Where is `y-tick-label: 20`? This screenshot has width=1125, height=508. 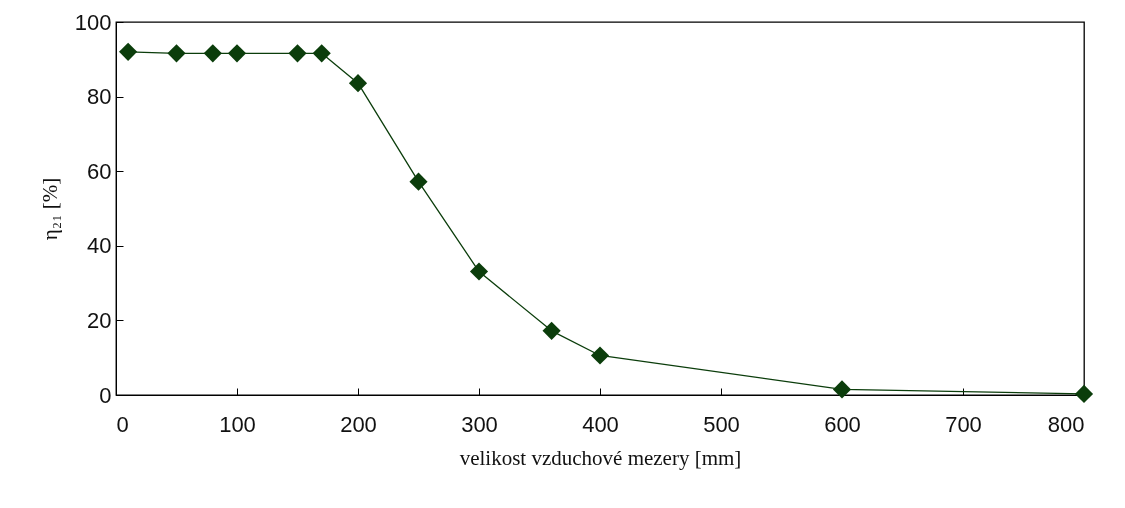 y-tick-label: 20 is located at coordinates (99, 320).